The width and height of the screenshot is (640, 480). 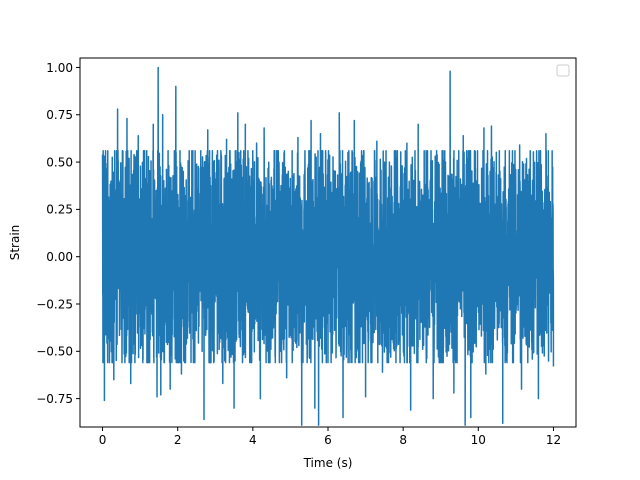 I want to click on y-tick-label: 0.50, so click(x=59, y=162).